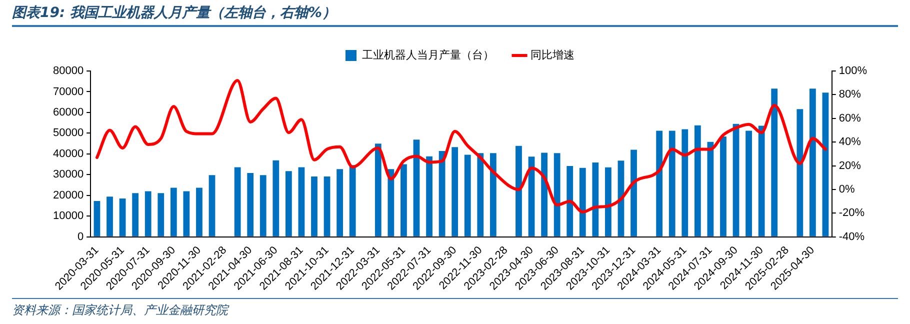 This screenshot has width=910, height=324. Describe the element at coordinates (850, 166) in the screenshot. I see `y2-tick-label: 20%` at that location.